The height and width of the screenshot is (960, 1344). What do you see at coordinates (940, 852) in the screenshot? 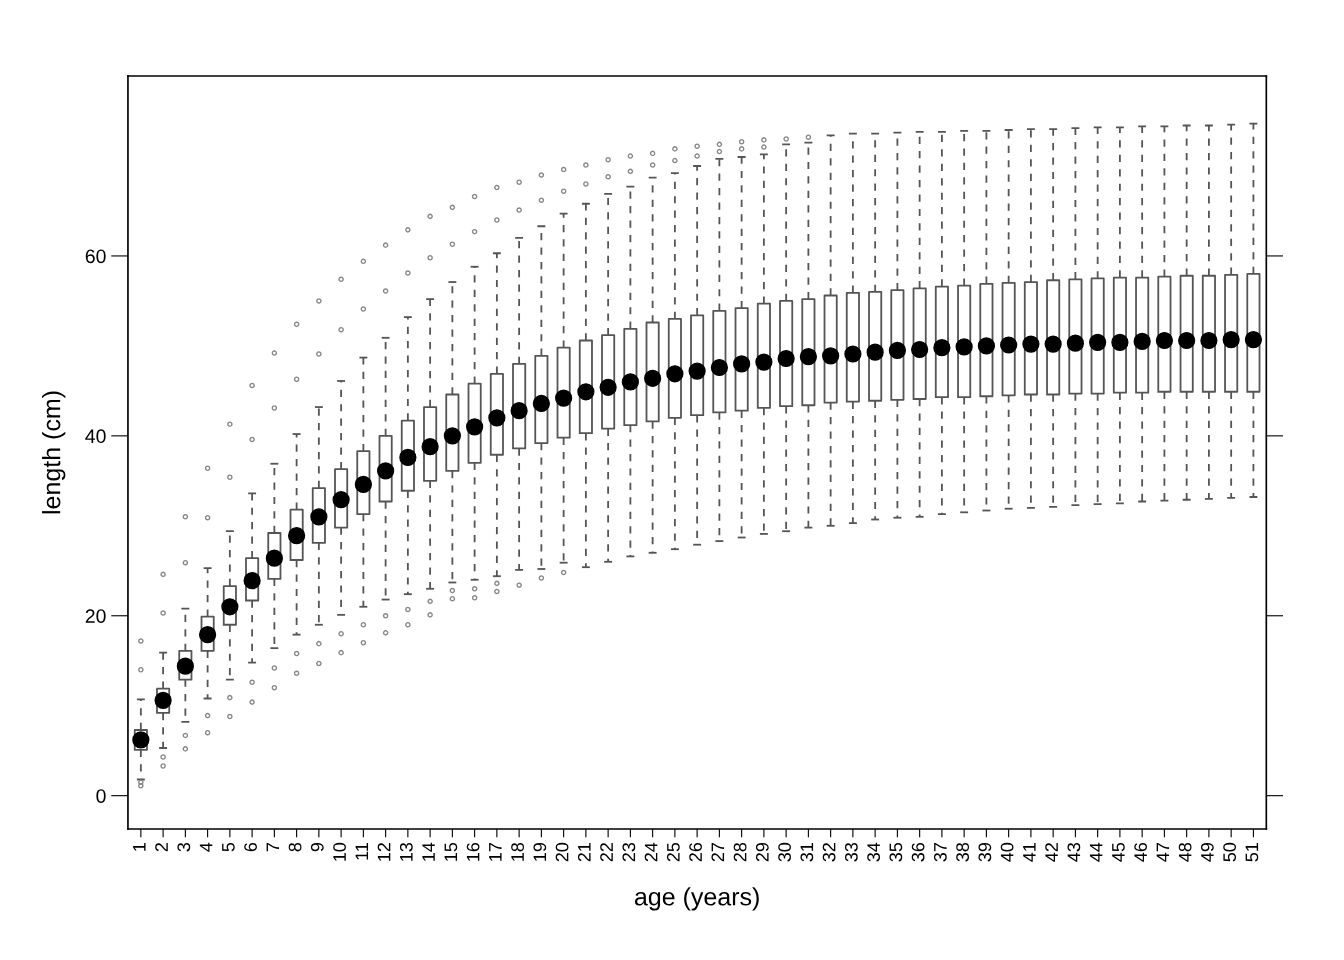
I see `x-tick-label: 37` at bounding box center [940, 852].